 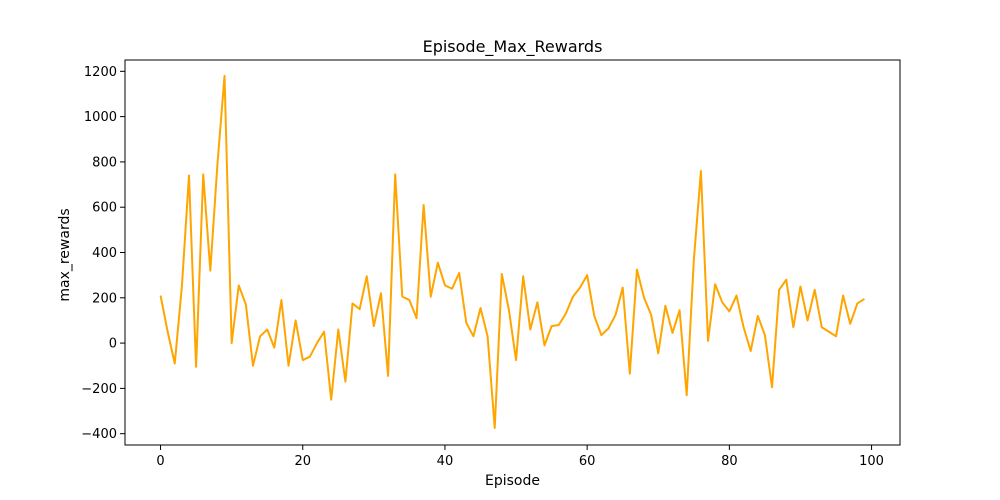 I want to click on x-tick-label: 40, so click(x=445, y=461).